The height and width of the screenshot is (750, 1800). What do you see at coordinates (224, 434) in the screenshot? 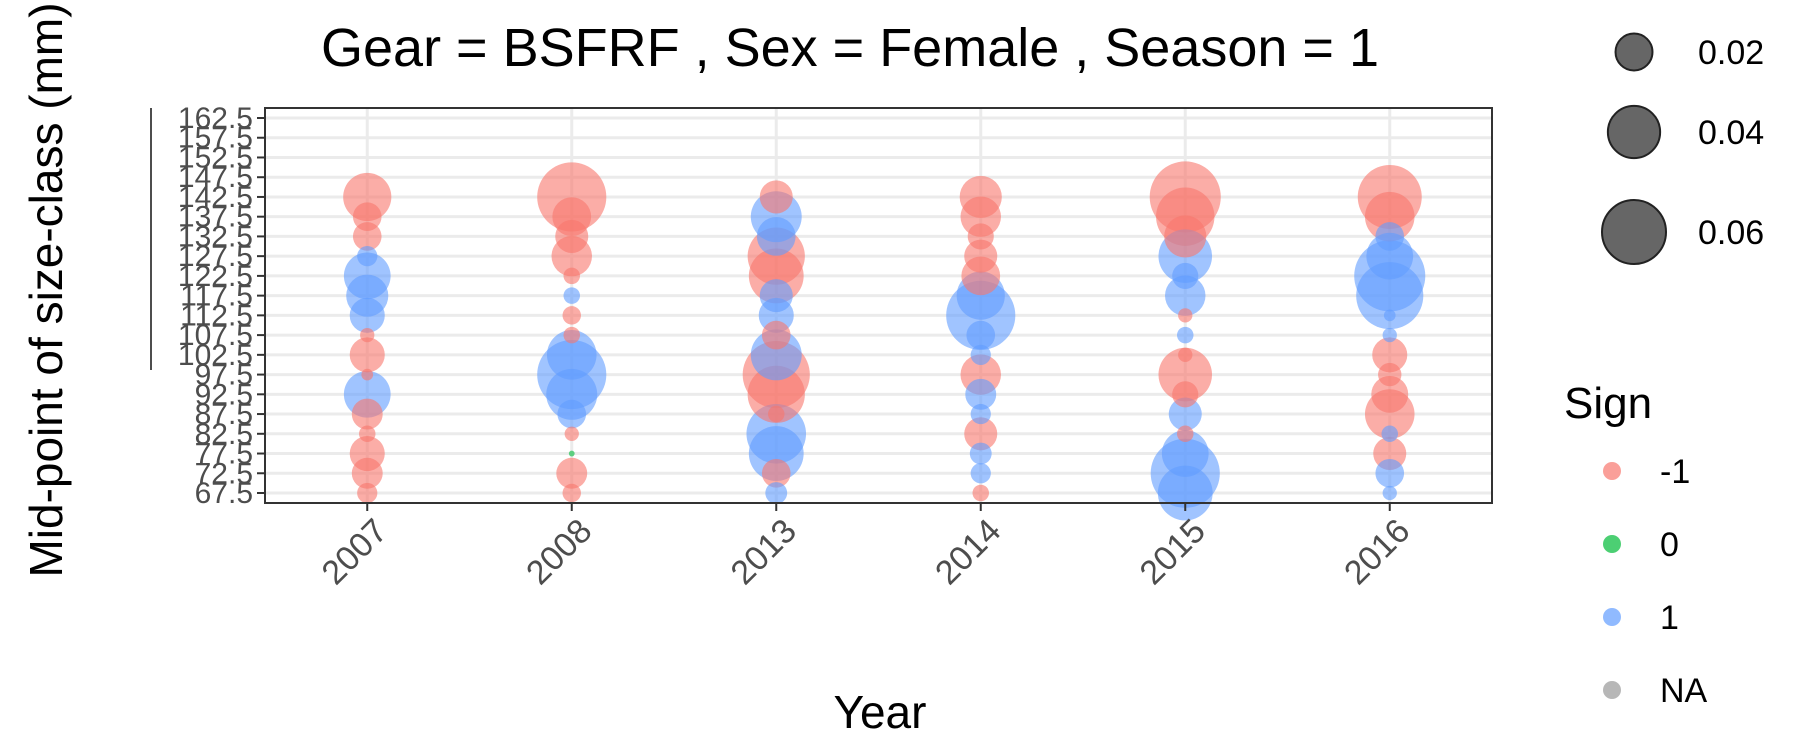
I see `y-tick-label: 82.5` at bounding box center [224, 434].